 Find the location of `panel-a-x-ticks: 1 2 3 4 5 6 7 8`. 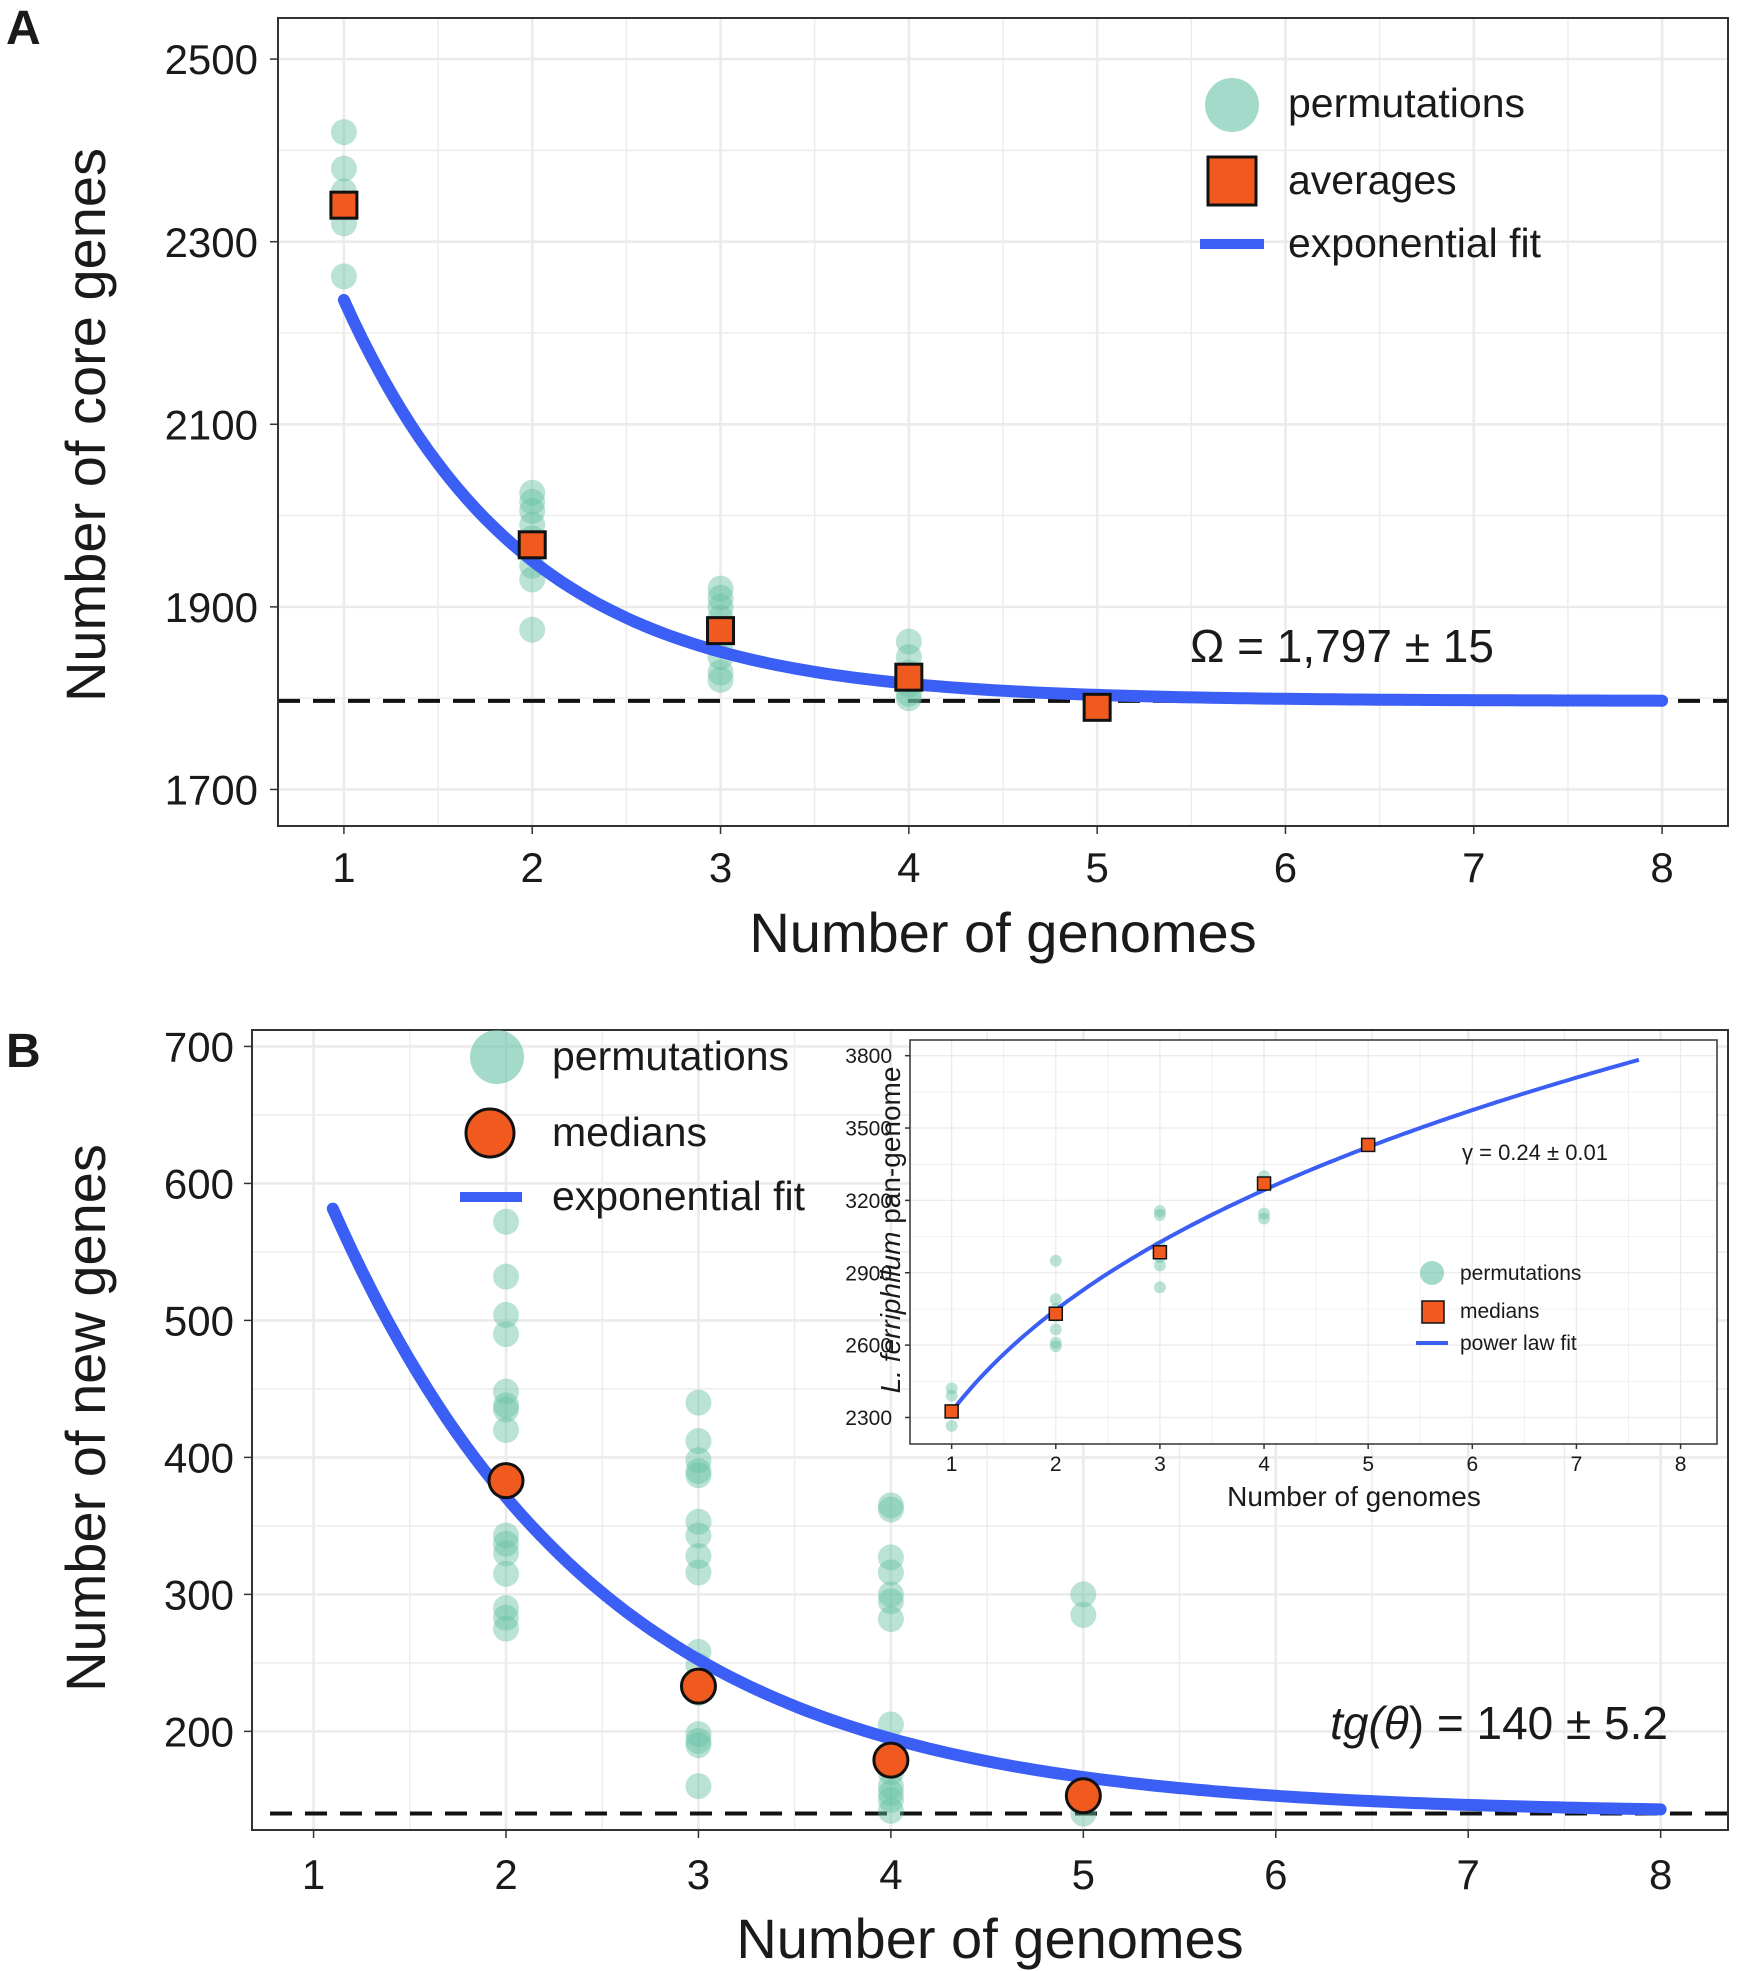

panel-a-x-ticks: 1 2 3 4 5 6 7 8 is located at coordinates (1003, 858).